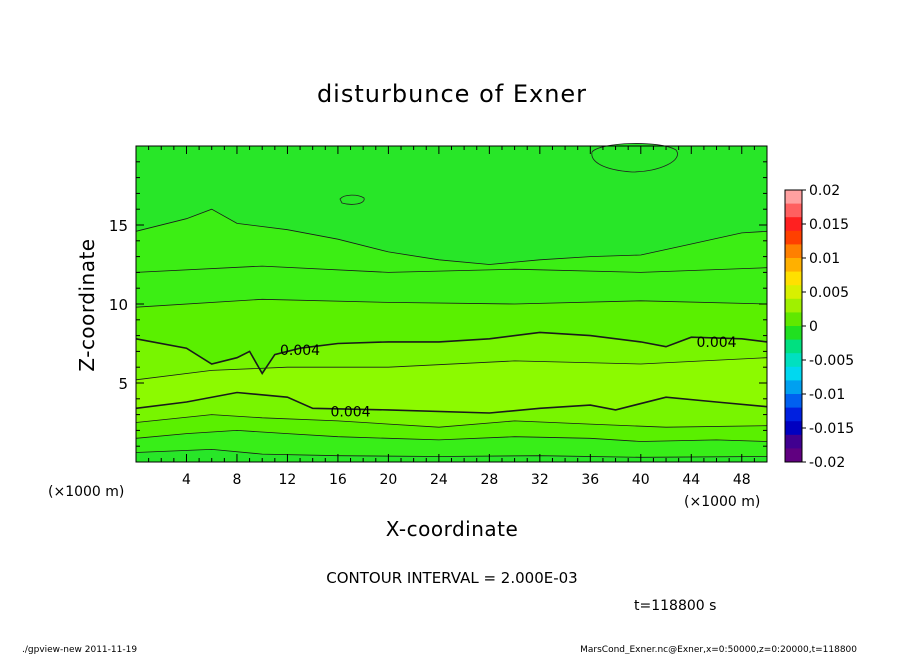  Describe the element at coordinates (236, 480) in the screenshot. I see `x-tick-label: 8` at that location.